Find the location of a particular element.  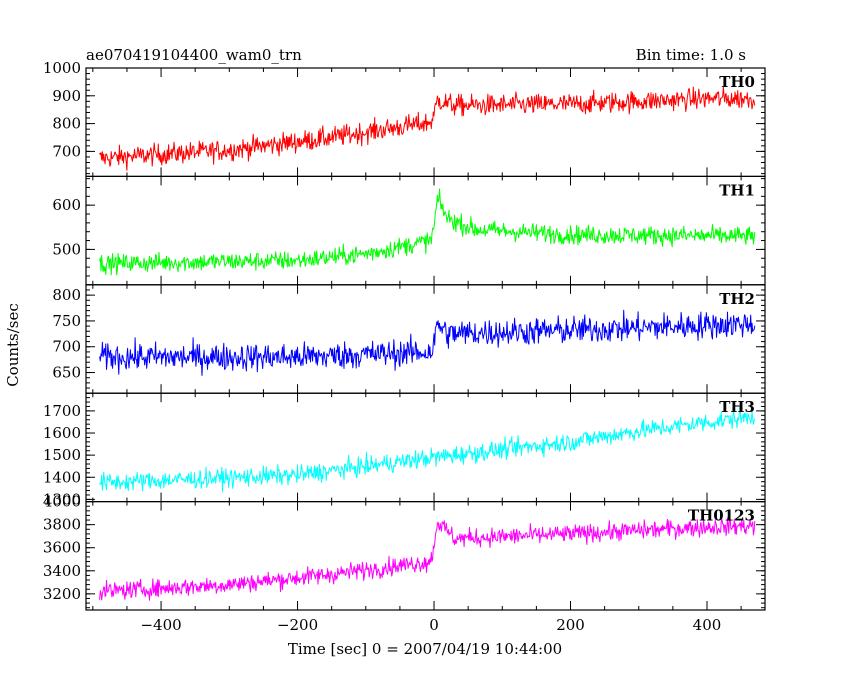

y-tick-label: 900 is located at coordinates (66, 96).